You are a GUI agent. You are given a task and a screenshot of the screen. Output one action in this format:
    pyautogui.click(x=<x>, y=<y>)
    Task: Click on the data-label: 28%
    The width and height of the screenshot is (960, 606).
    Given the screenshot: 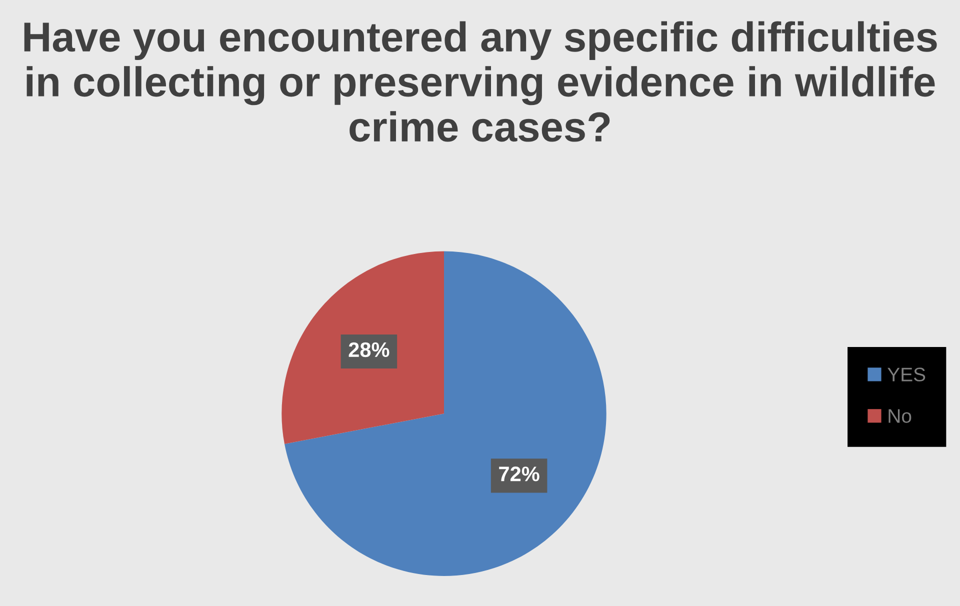 What is the action you would take?
    pyautogui.click(x=369, y=350)
    